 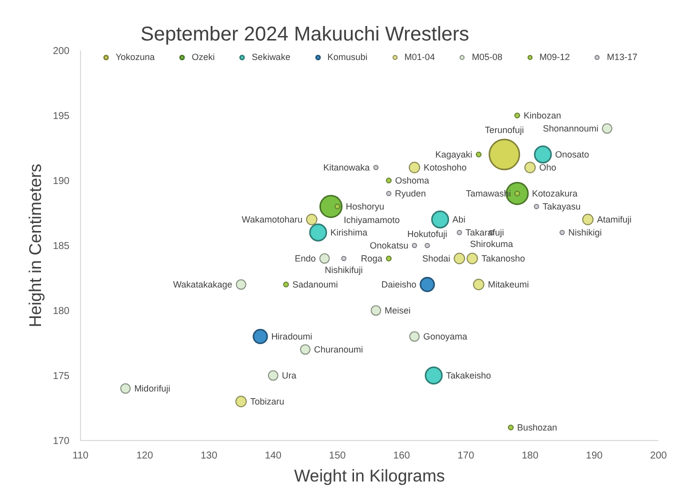 I want to click on chart-title: September 2024 Makuuchi Wrestlers, so click(x=305, y=35).